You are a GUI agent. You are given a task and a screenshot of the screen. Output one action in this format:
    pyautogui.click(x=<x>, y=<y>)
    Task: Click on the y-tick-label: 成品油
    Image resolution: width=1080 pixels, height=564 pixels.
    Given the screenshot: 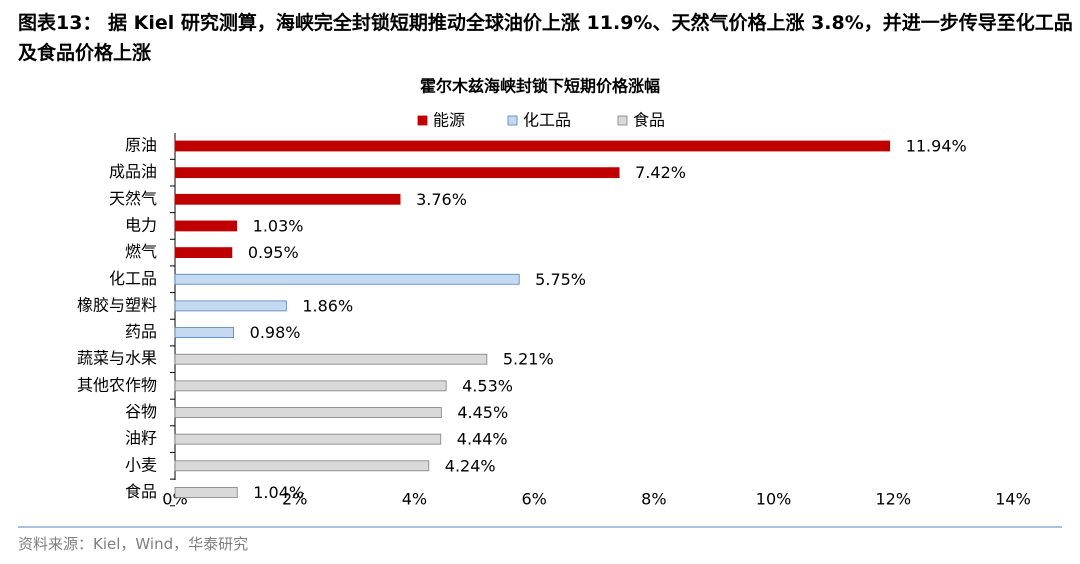 What is the action you would take?
    pyautogui.click(x=133, y=171)
    